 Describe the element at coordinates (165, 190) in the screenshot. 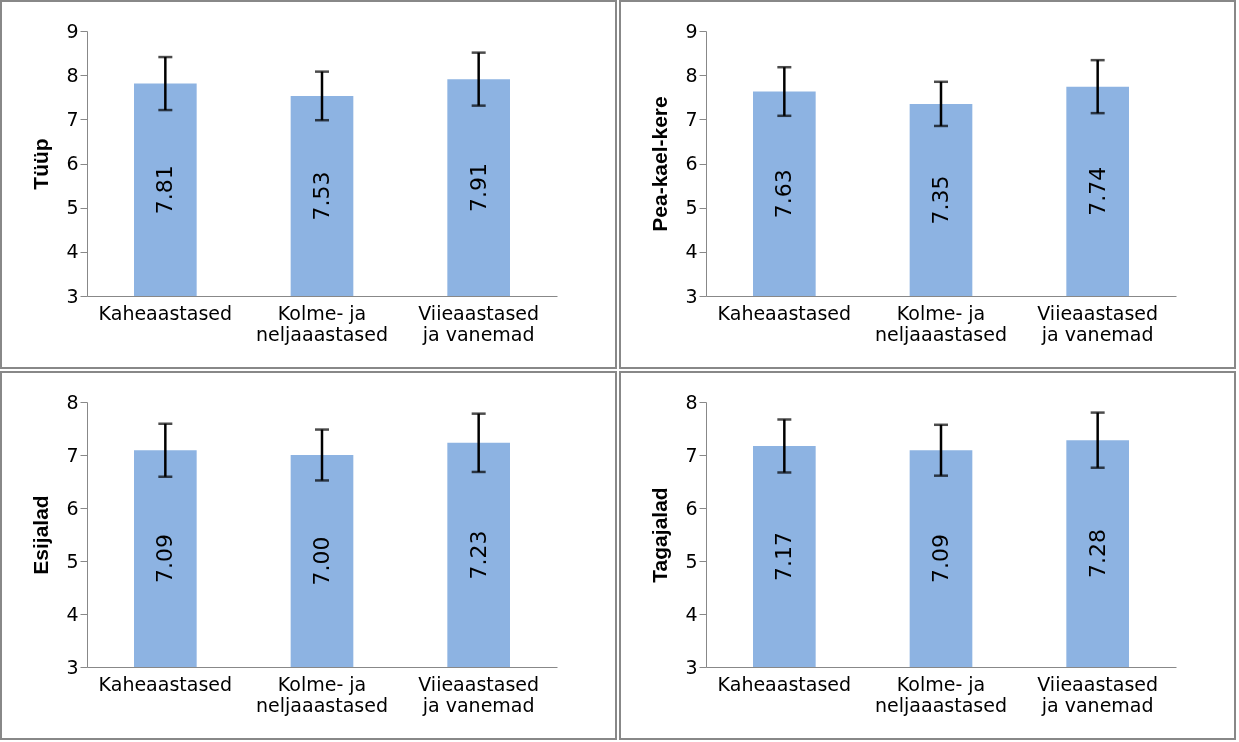

I see `data-label: 7.81` at that location.